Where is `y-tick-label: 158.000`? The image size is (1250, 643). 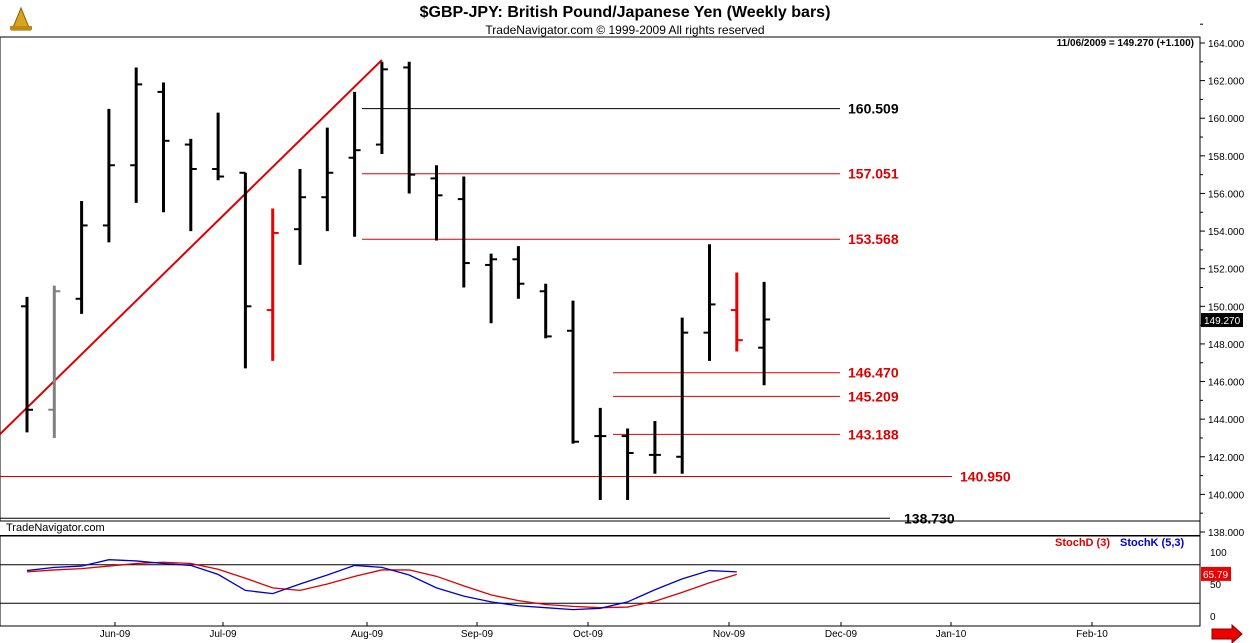 y-tick-label: 158.000 is located at coordinates (1226, 157).